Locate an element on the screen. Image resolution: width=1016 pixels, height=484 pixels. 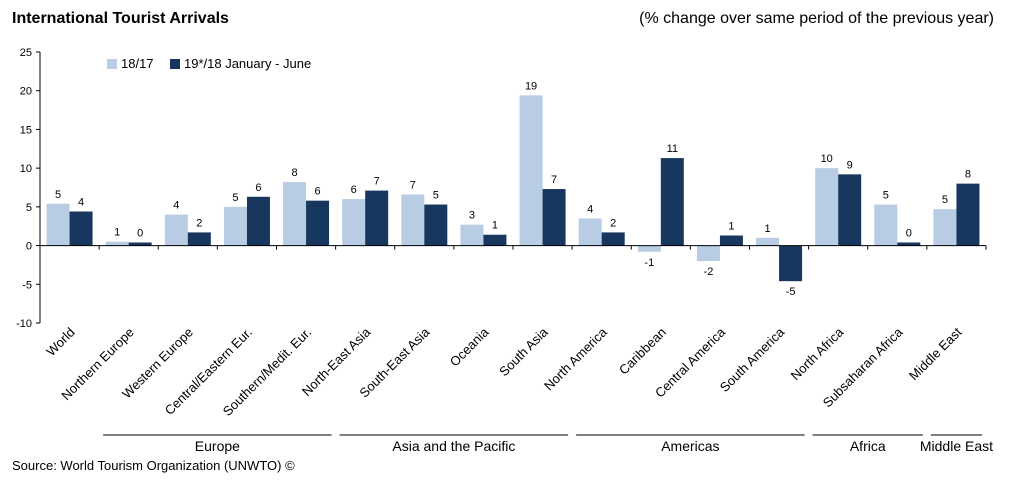
data-label: 10 is located at coordinates (827, 159).